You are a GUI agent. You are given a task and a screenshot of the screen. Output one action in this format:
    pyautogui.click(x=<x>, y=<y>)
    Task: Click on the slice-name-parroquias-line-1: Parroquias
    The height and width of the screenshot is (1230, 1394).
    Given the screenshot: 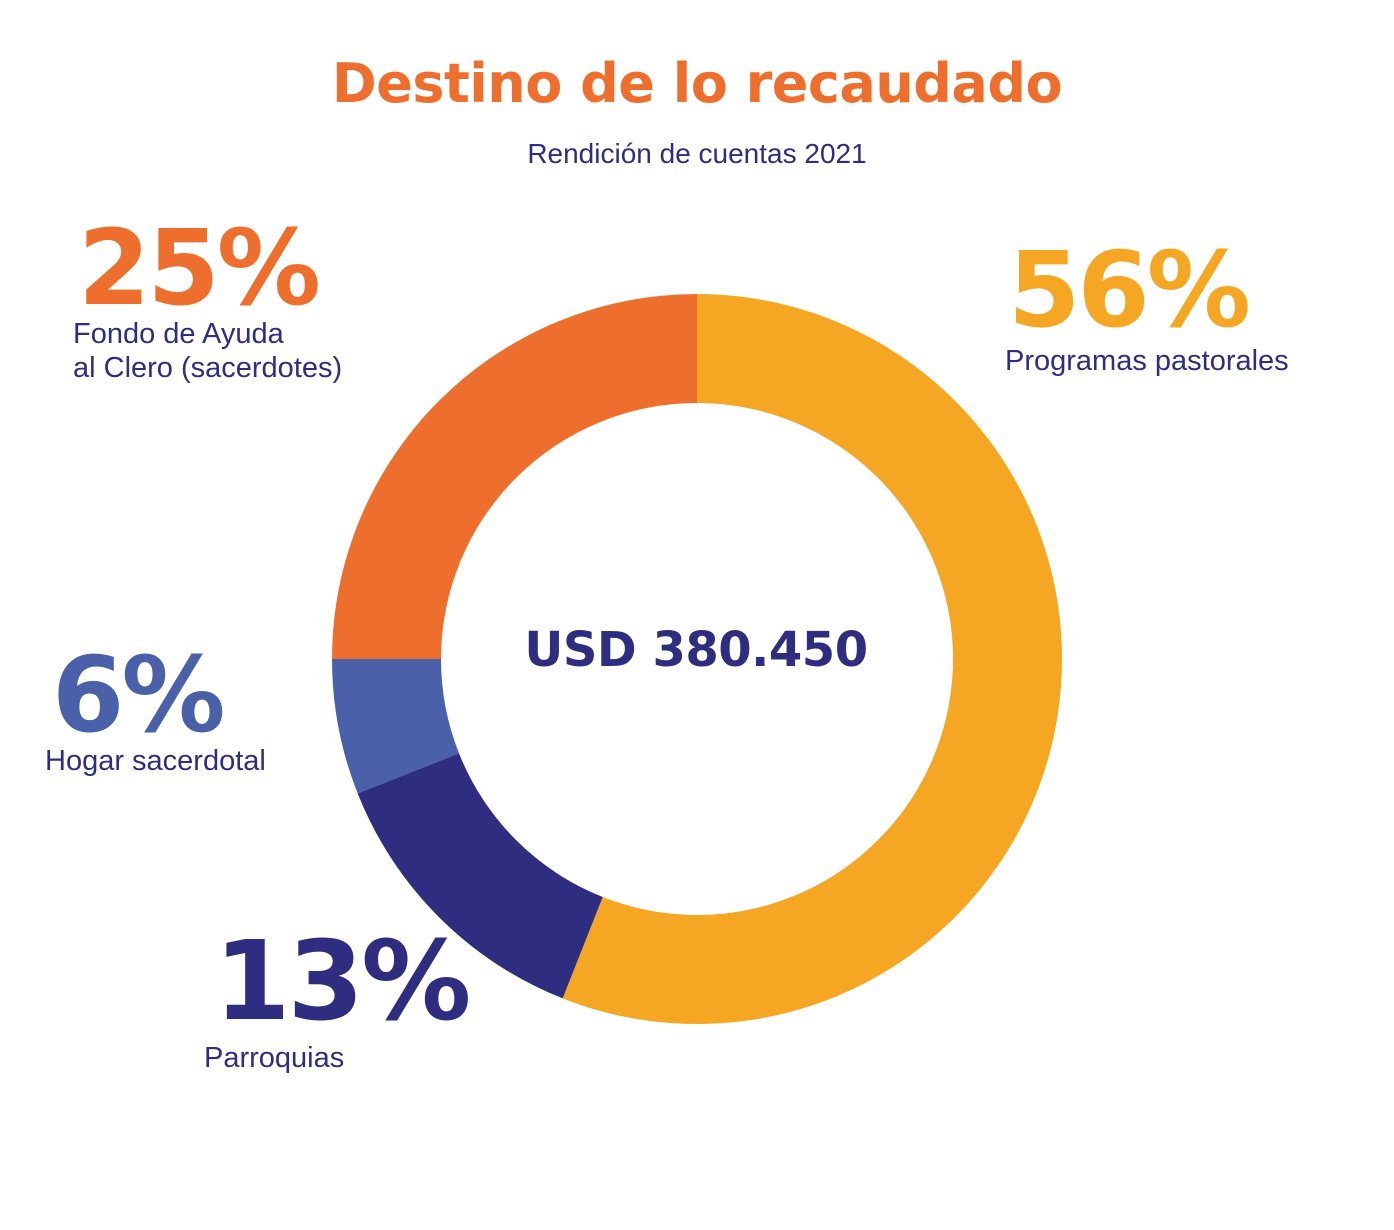 What is the action you would take?
    pyautogui.click(x=274, y=1058)
    